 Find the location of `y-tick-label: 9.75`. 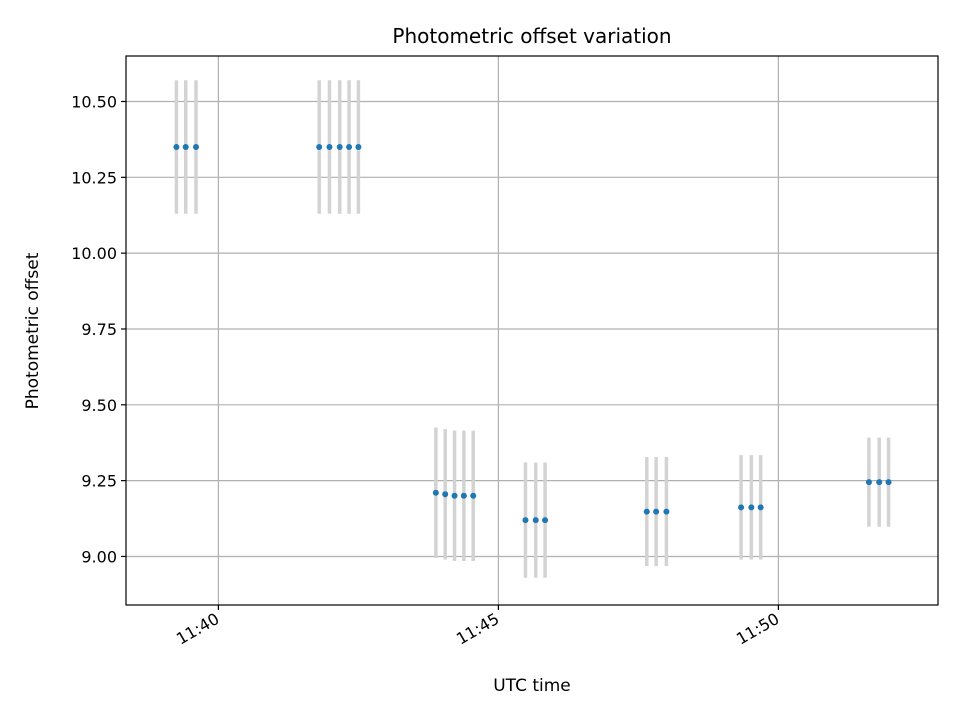

y-tick-label: 9.75 is located at coordinates (99, 329).